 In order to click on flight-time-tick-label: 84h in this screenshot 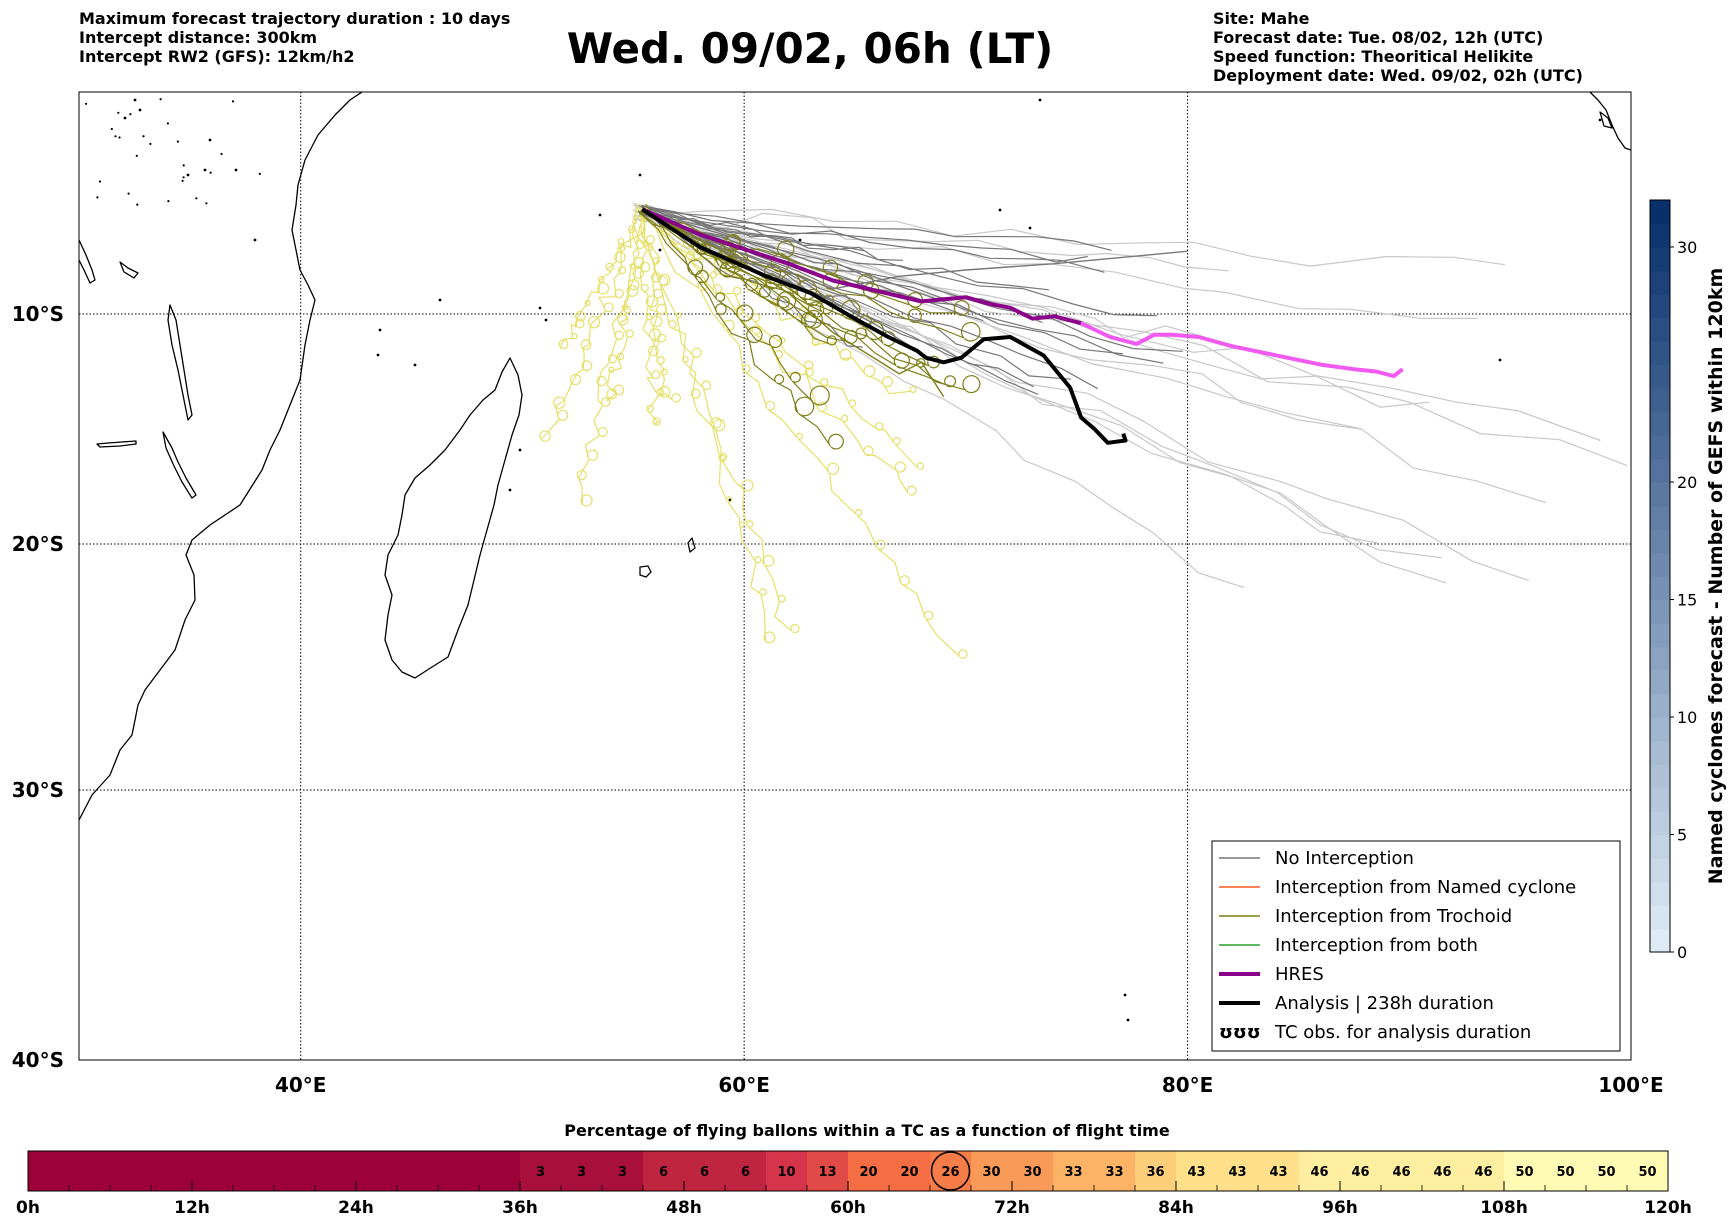, I will do `click(1176, 1208)`.